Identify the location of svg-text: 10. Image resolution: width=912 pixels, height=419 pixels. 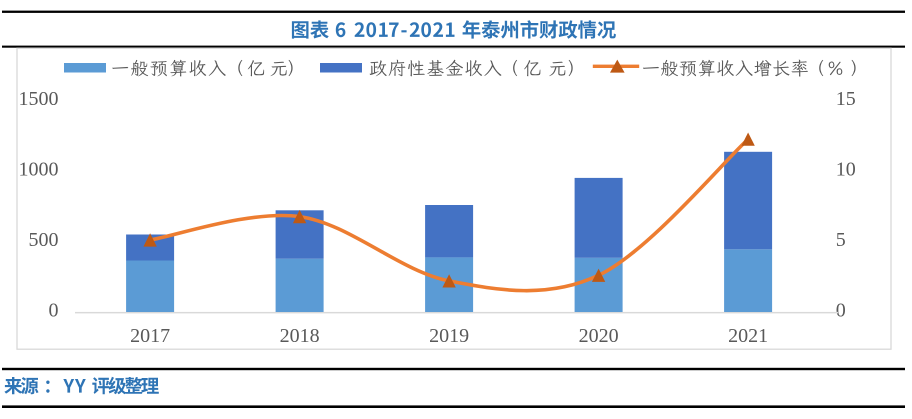
(846, 170).